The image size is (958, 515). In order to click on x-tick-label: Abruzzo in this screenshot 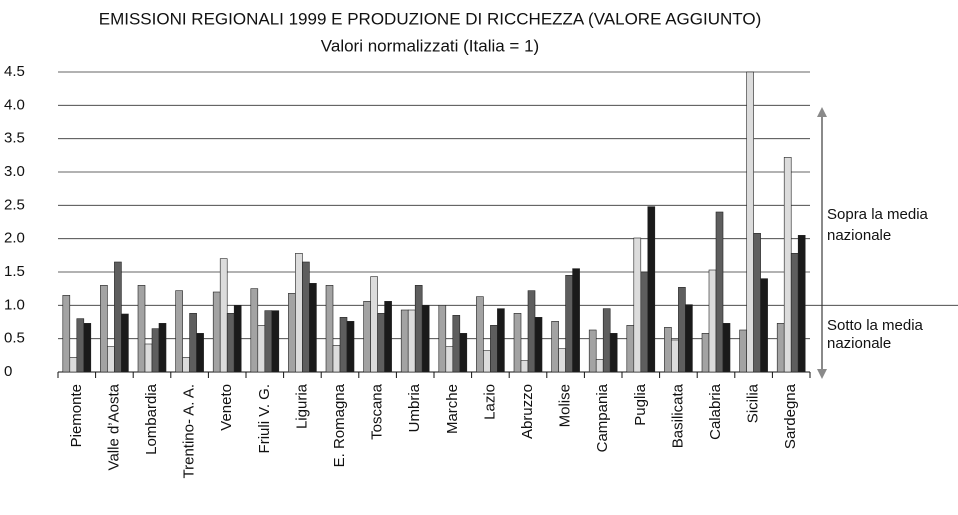, I will do `click(527, 411)`.